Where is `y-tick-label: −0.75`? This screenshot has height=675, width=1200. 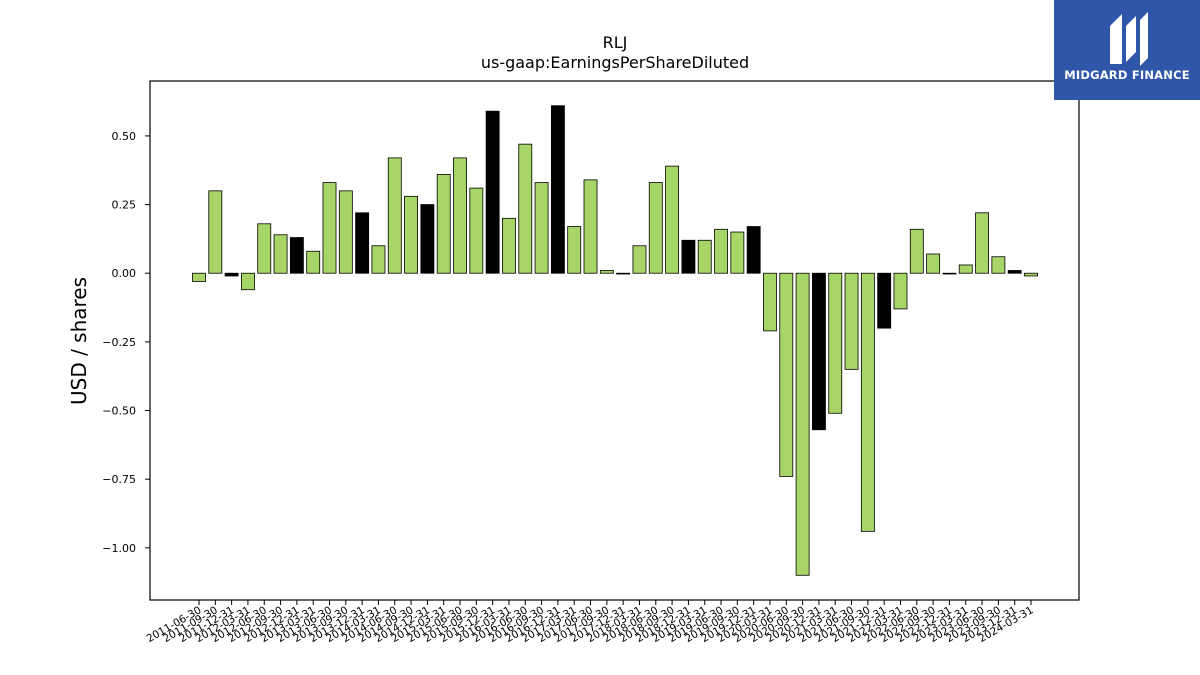 y-tick-label: −0.75 is located at coordinates (119, 479).